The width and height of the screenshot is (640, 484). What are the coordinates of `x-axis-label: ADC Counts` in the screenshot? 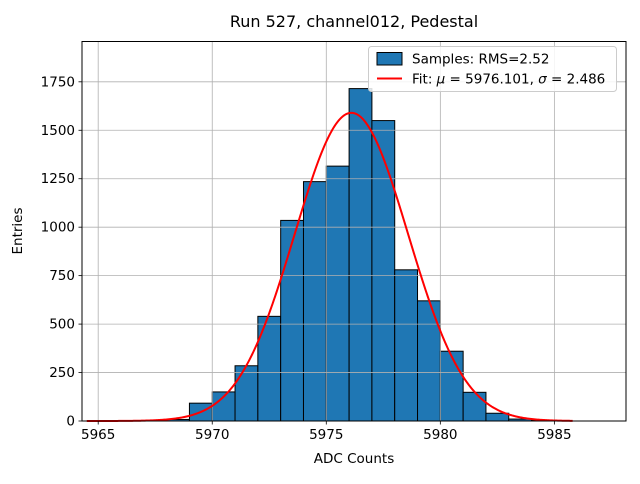 It's located at (354, 459).